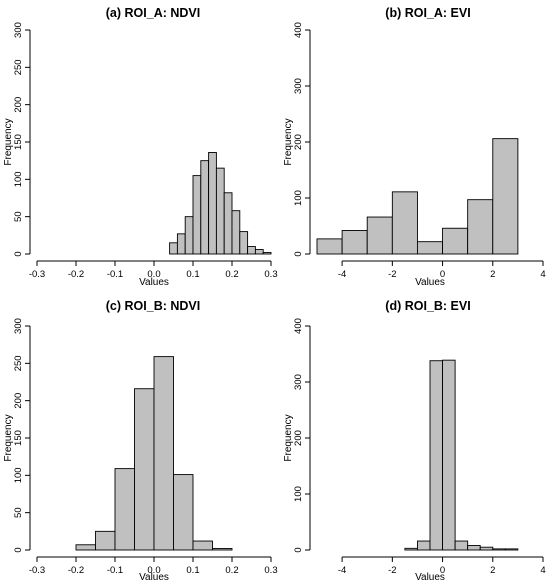 This screenshot has height=588, width=550. Describe the element at coordinates (270, 570) in the screenshot. I see `x-tick-label: 0.3` at that location.